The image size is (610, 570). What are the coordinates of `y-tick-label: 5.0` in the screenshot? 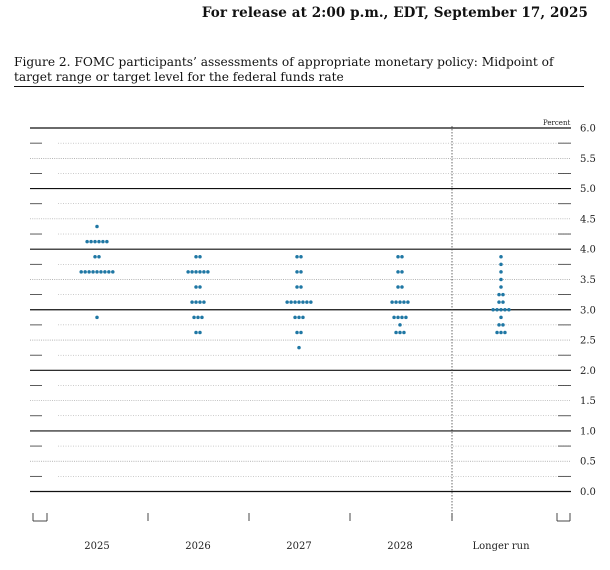 It's located at (588, 189).